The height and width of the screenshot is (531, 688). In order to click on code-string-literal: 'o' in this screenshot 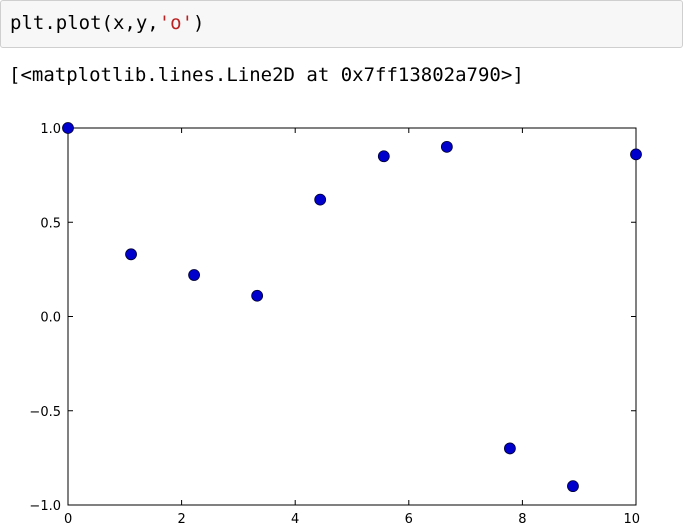, I will do `click(176, 23)`.